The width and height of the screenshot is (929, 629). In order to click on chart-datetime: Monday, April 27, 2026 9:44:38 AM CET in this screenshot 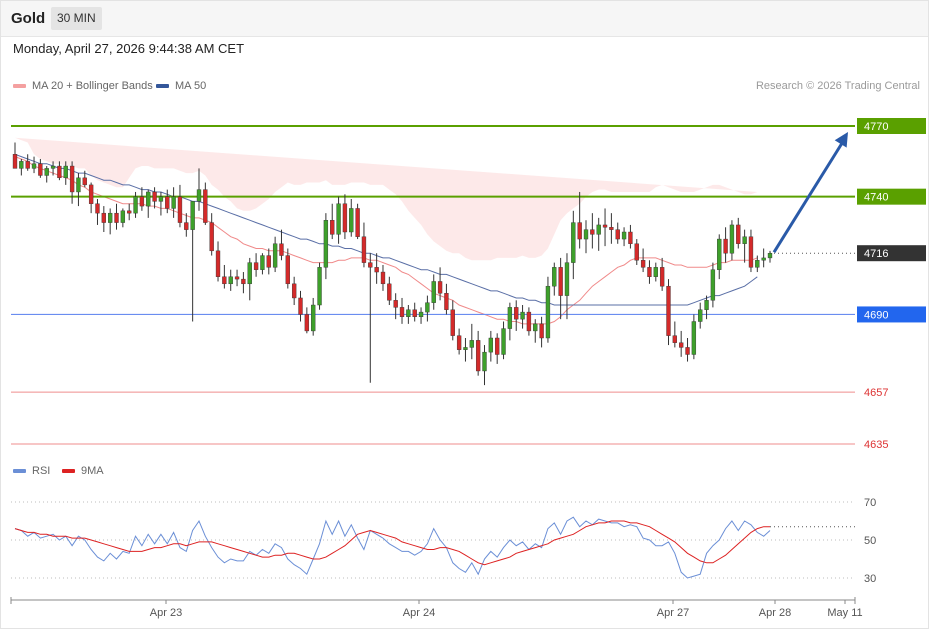, I will do `click(129, 48)`.